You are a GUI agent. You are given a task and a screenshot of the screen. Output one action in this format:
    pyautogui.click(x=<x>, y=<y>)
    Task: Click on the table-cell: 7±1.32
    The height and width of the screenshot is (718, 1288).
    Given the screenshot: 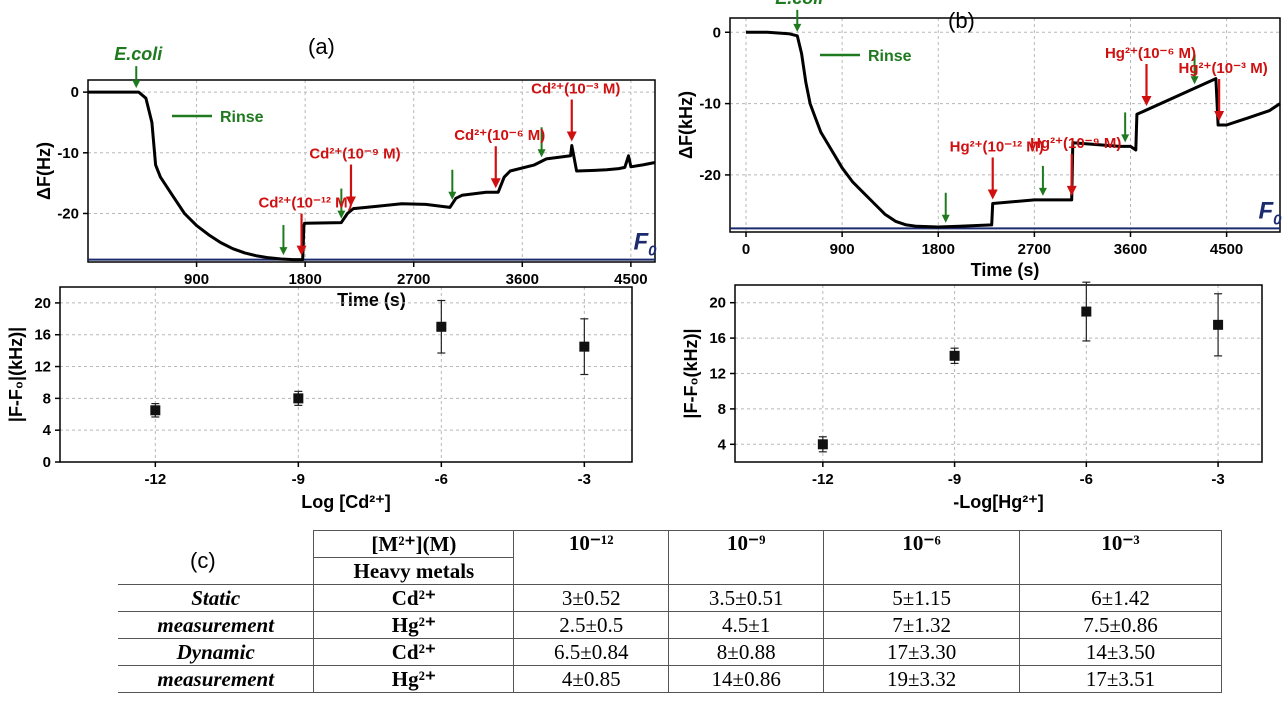 What is the action you would take?
    pyautogui.click(x=922, y=625)
    